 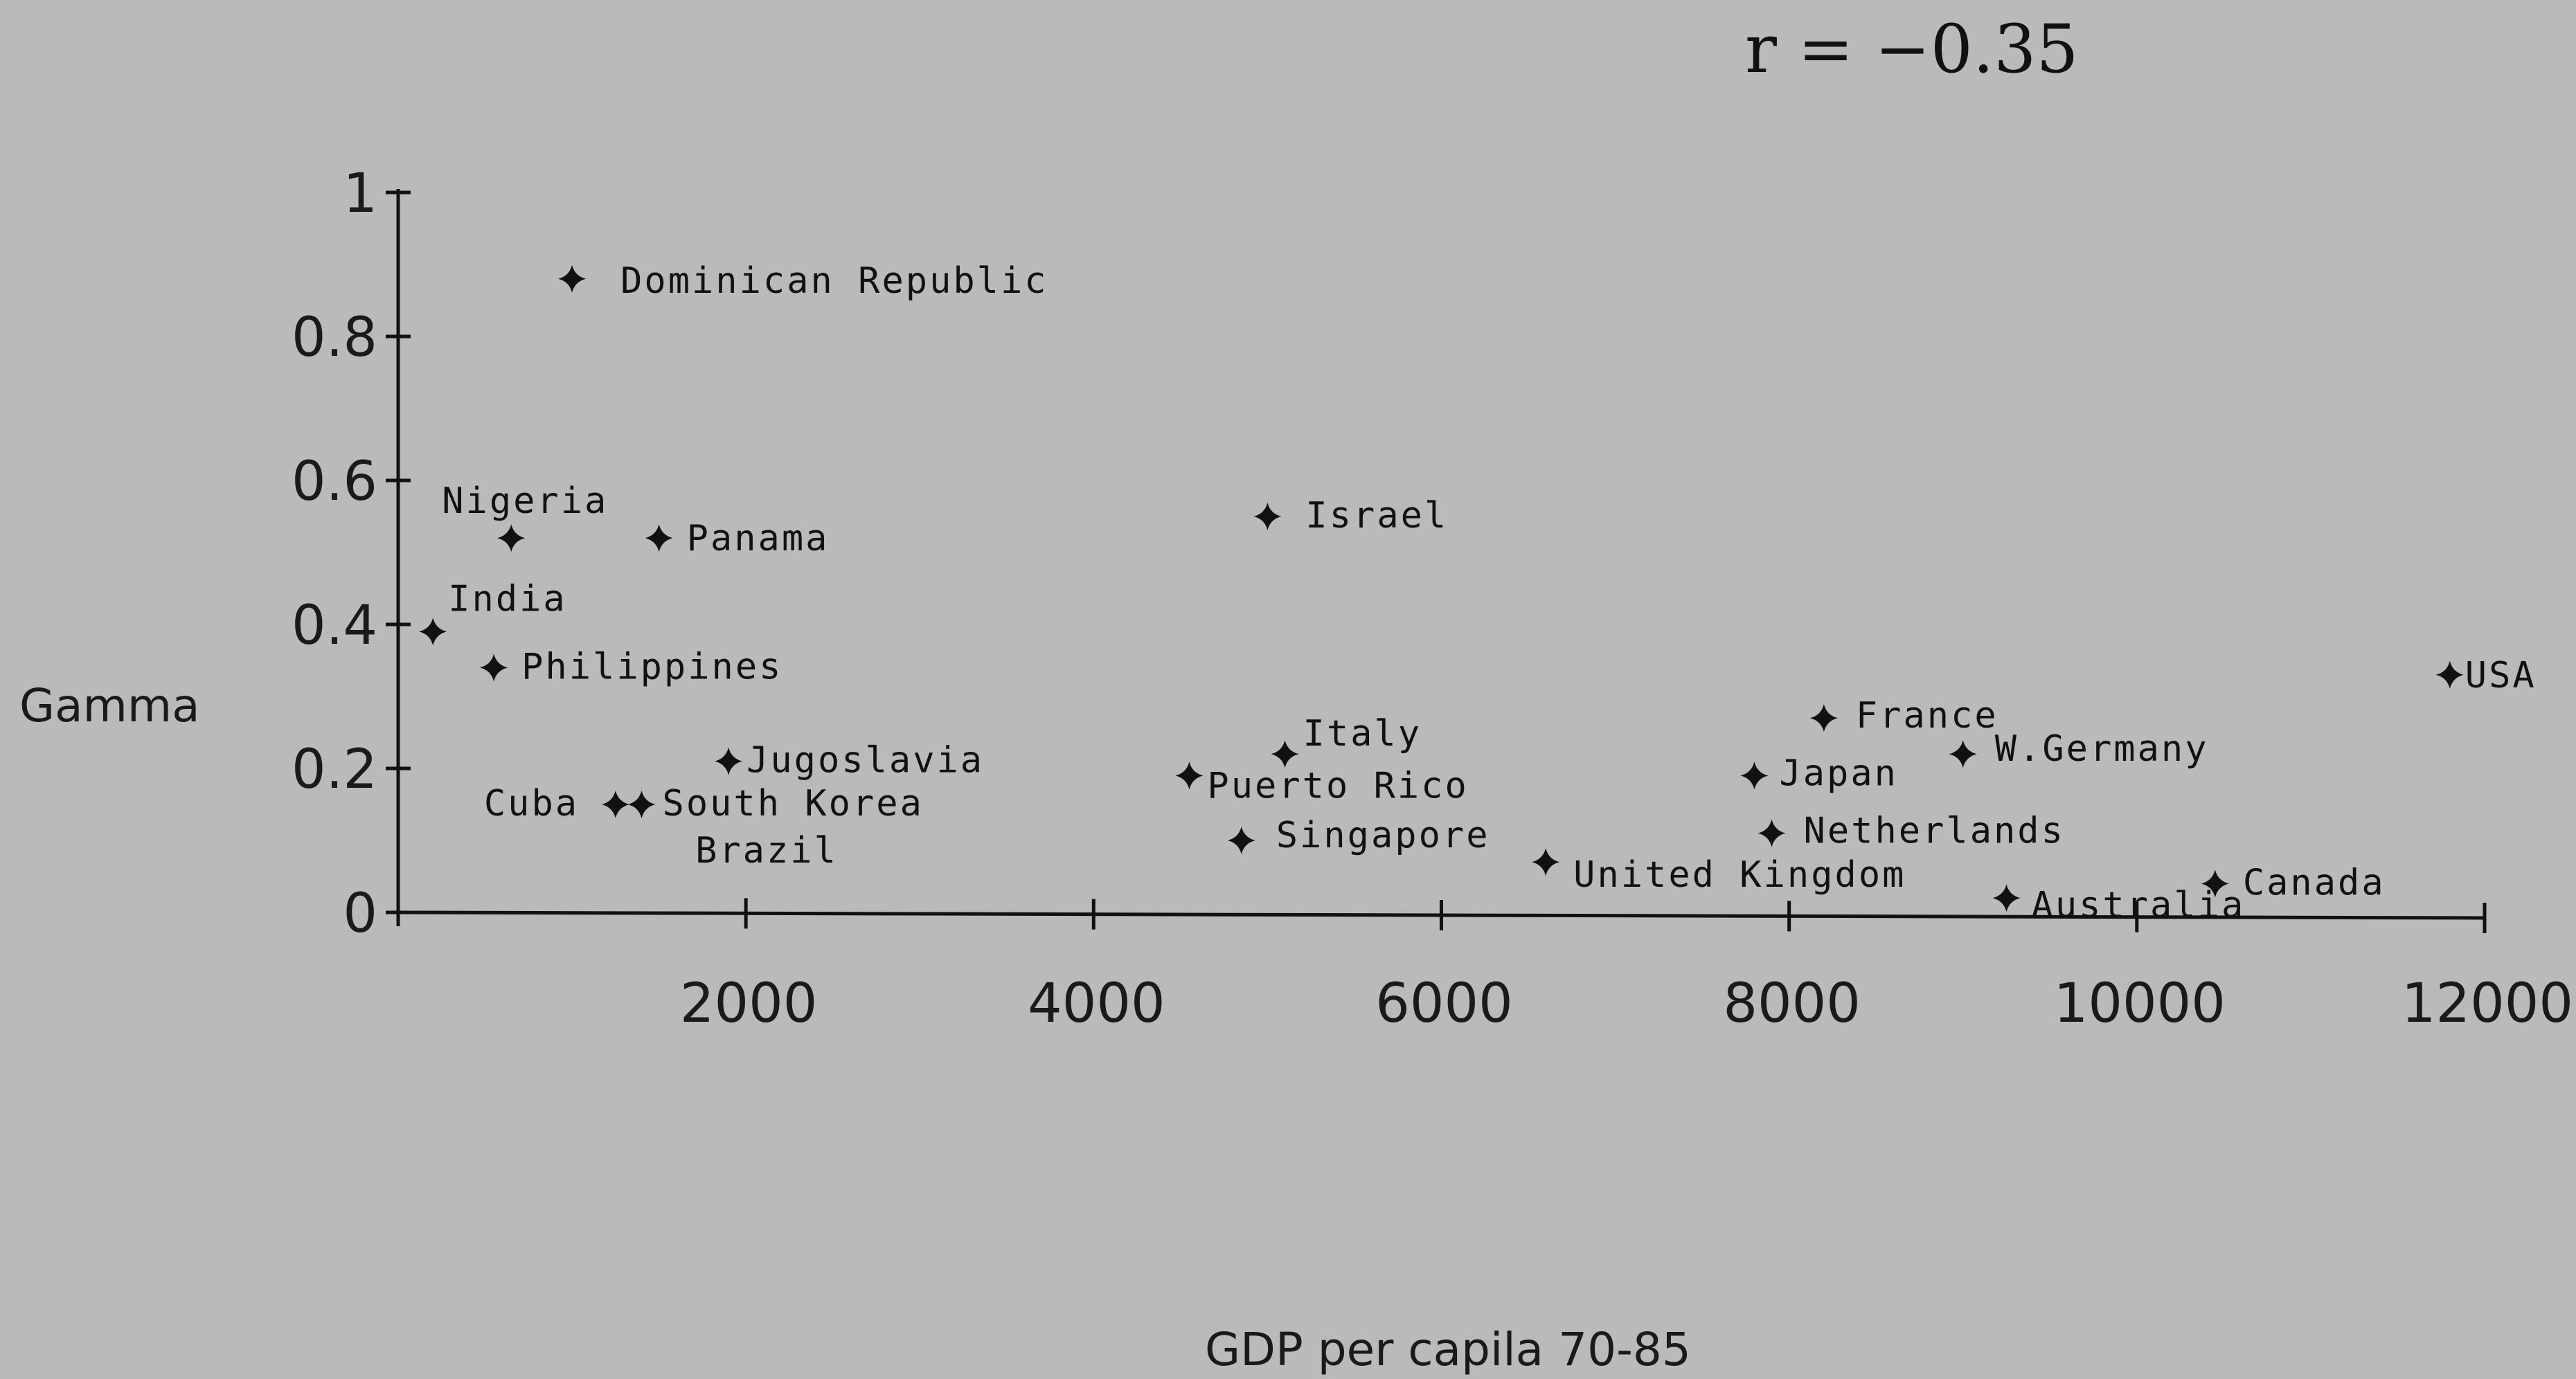 I want to click on data-point-label: India, so click(x=508, y=599).